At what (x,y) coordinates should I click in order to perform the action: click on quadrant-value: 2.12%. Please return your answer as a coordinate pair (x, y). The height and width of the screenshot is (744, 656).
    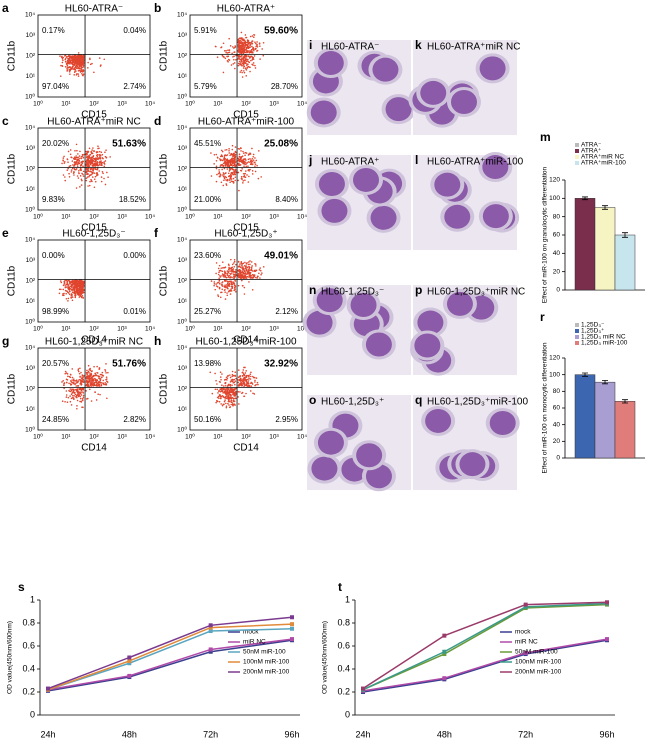
    Looking at the image, I should click on (286, 311).